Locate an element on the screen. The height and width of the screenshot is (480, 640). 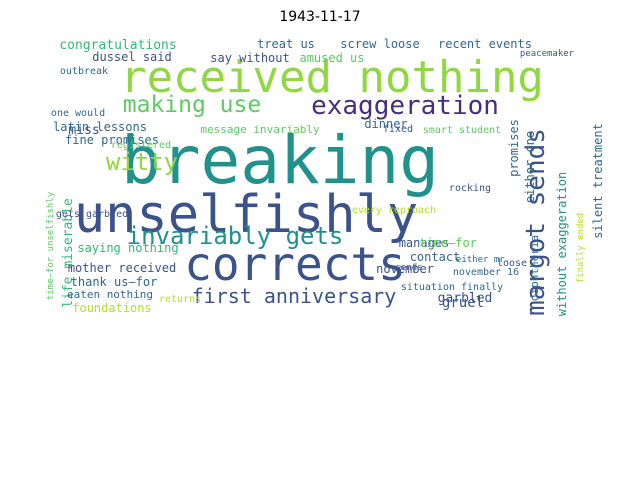
chart-title: 1943-11-17 is located at coordinates (320, 17).